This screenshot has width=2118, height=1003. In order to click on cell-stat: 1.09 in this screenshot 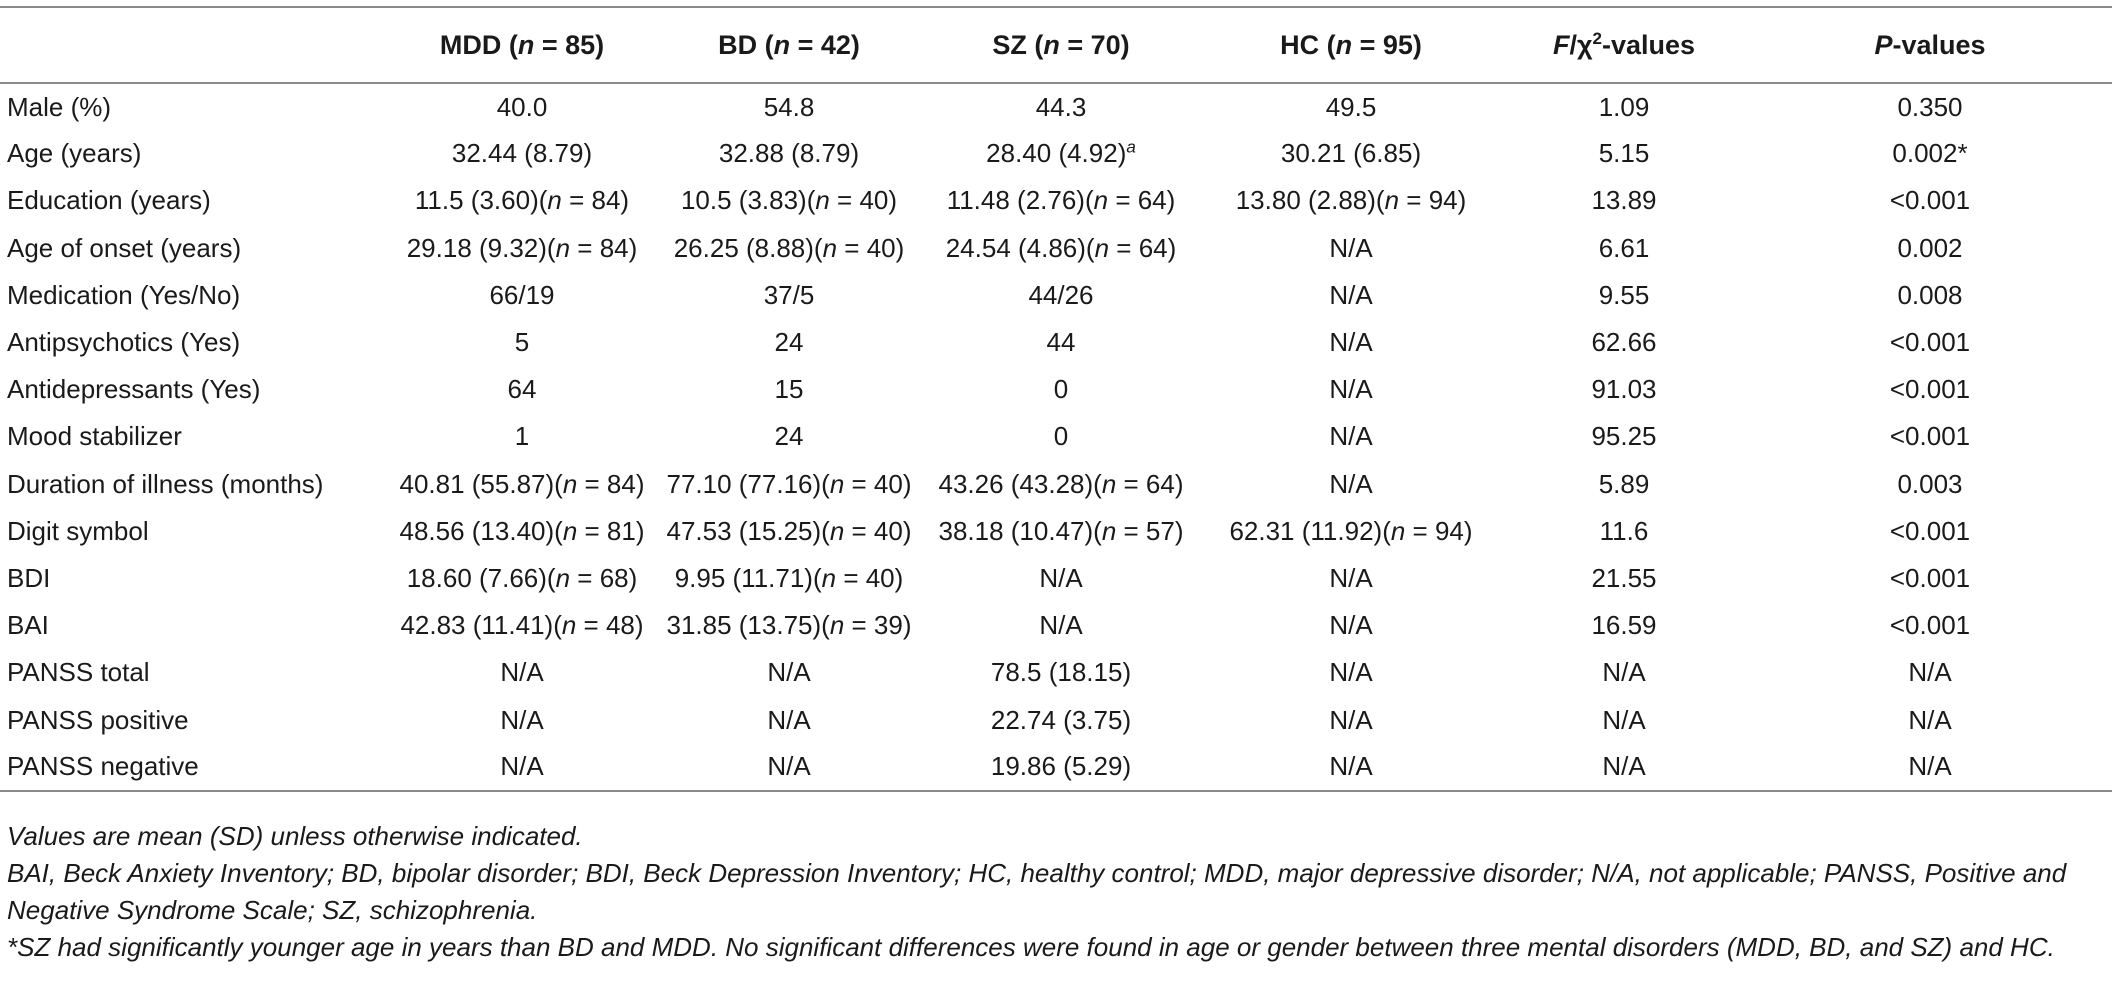, I will do `click(1624, 106)`.